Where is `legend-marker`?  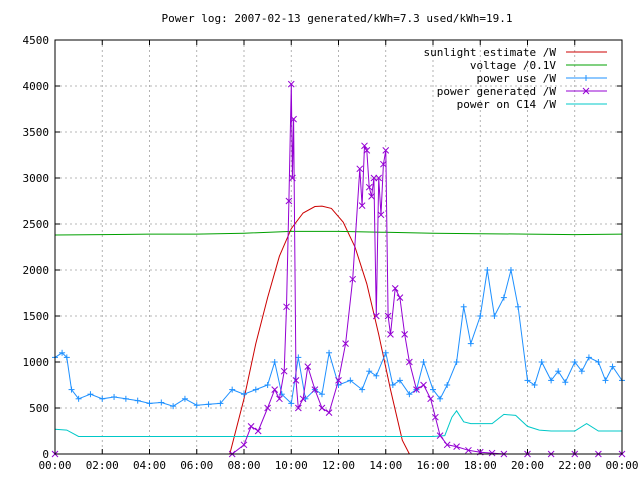
legend-marker is located at coordinates (586, 91).